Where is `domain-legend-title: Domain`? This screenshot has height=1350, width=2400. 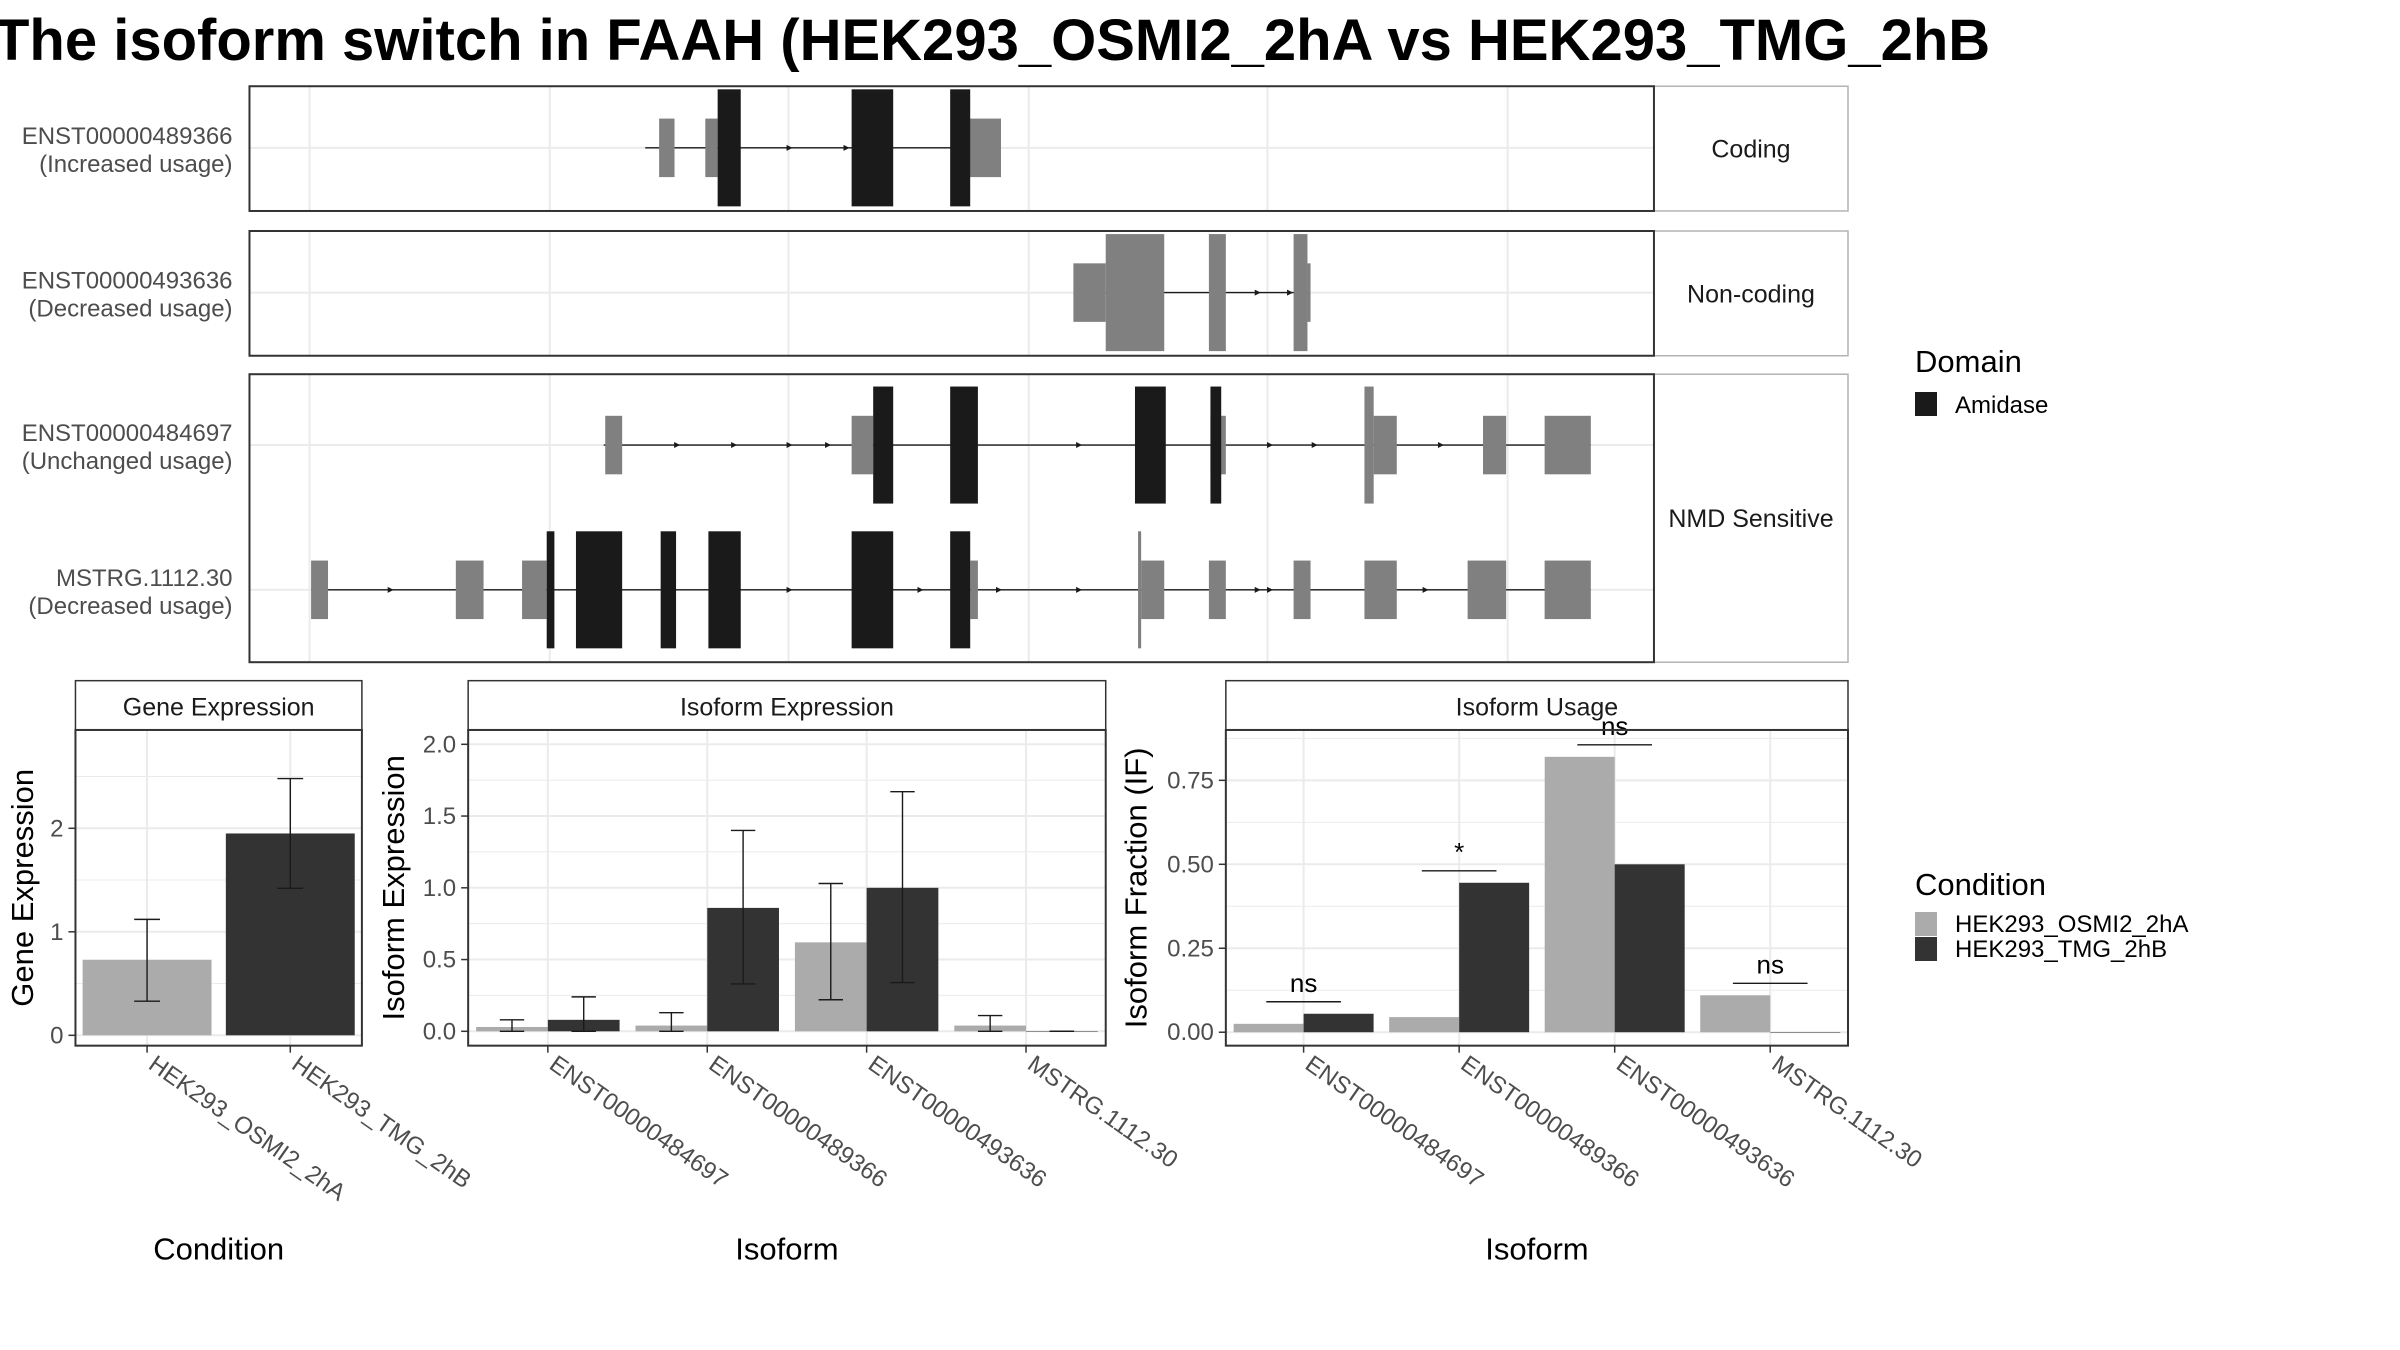 domain-legend-title: Domain is located at coordinates (1968, 361).